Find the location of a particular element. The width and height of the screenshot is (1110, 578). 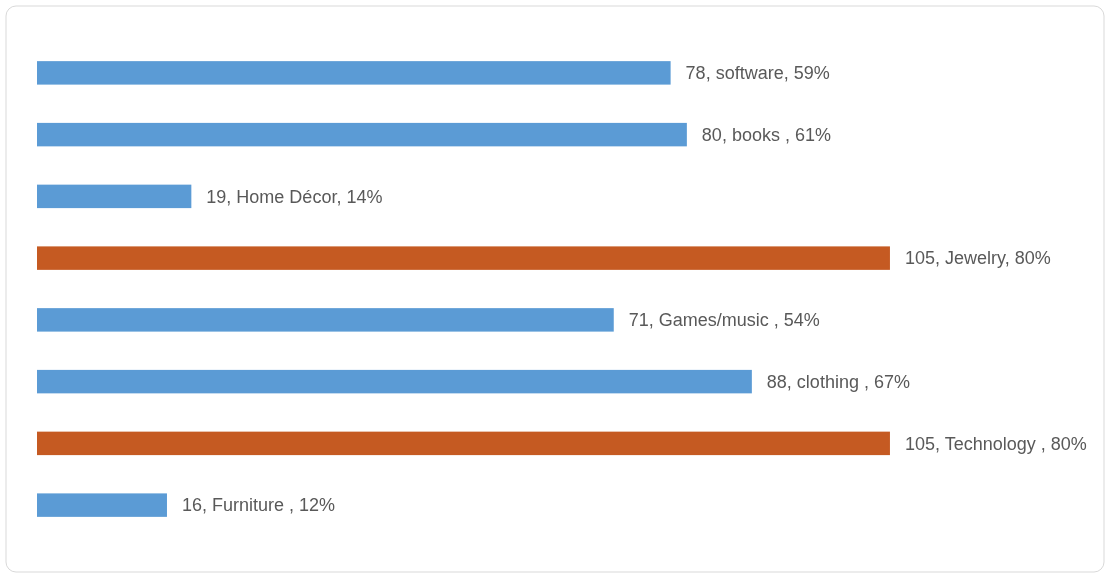

data-label: 88, clothing , 67% is located at coordinates (838, 381).